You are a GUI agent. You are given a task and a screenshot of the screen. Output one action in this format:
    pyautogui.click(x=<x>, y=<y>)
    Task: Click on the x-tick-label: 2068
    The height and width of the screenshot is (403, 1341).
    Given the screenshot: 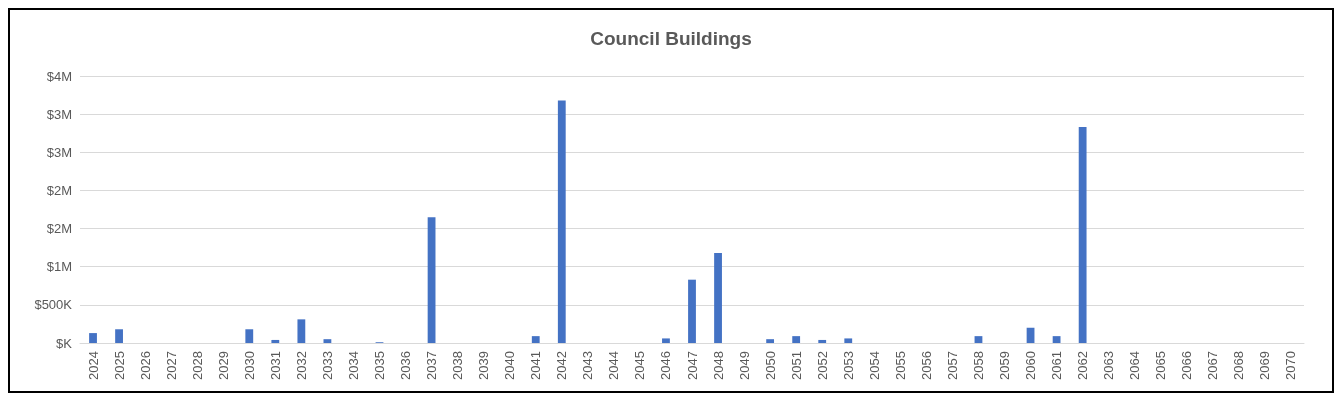 What is the action you would take?
    pyautogui.click(x=1239, y=365)
    